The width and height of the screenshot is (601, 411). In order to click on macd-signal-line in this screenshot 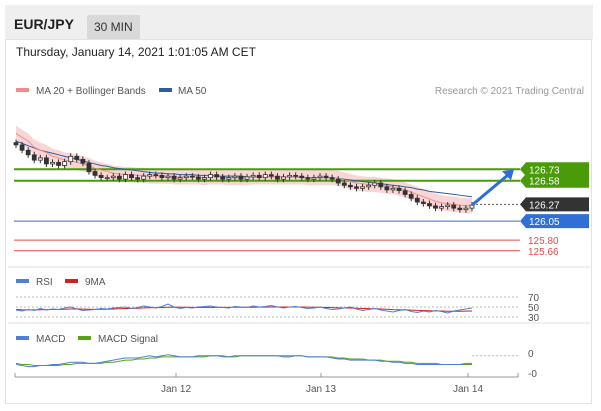, I will do `click(243, 361)`.